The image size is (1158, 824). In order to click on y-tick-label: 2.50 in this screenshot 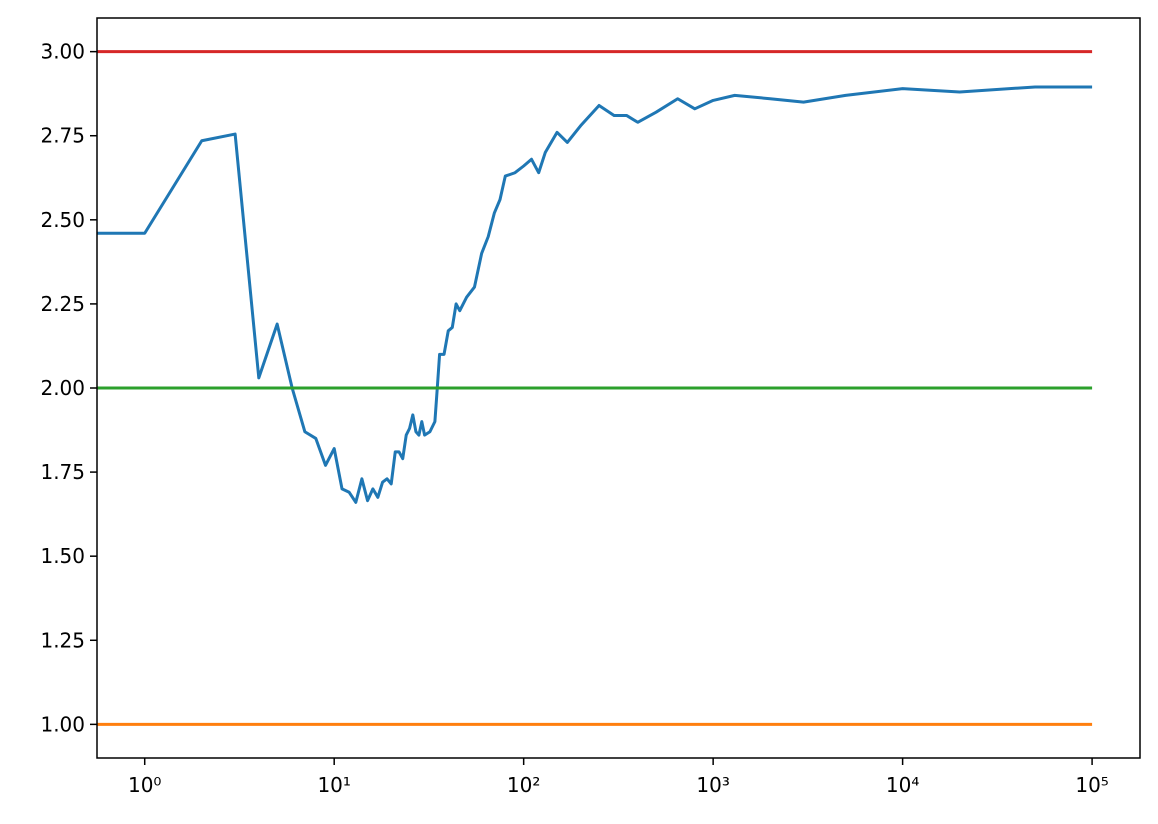, I will do `click(62, 220)`.